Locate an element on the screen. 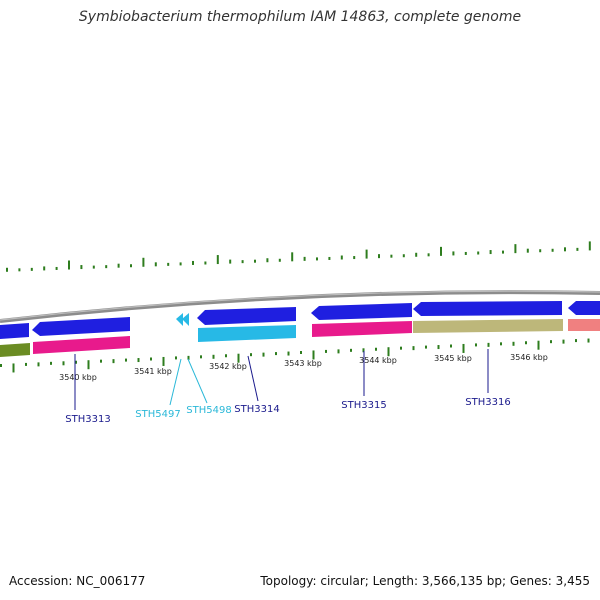 Image resolution: width=600 pixels, height=600 pixels. kbp-label: 3545 kbp is located at coordinates (453, 358).